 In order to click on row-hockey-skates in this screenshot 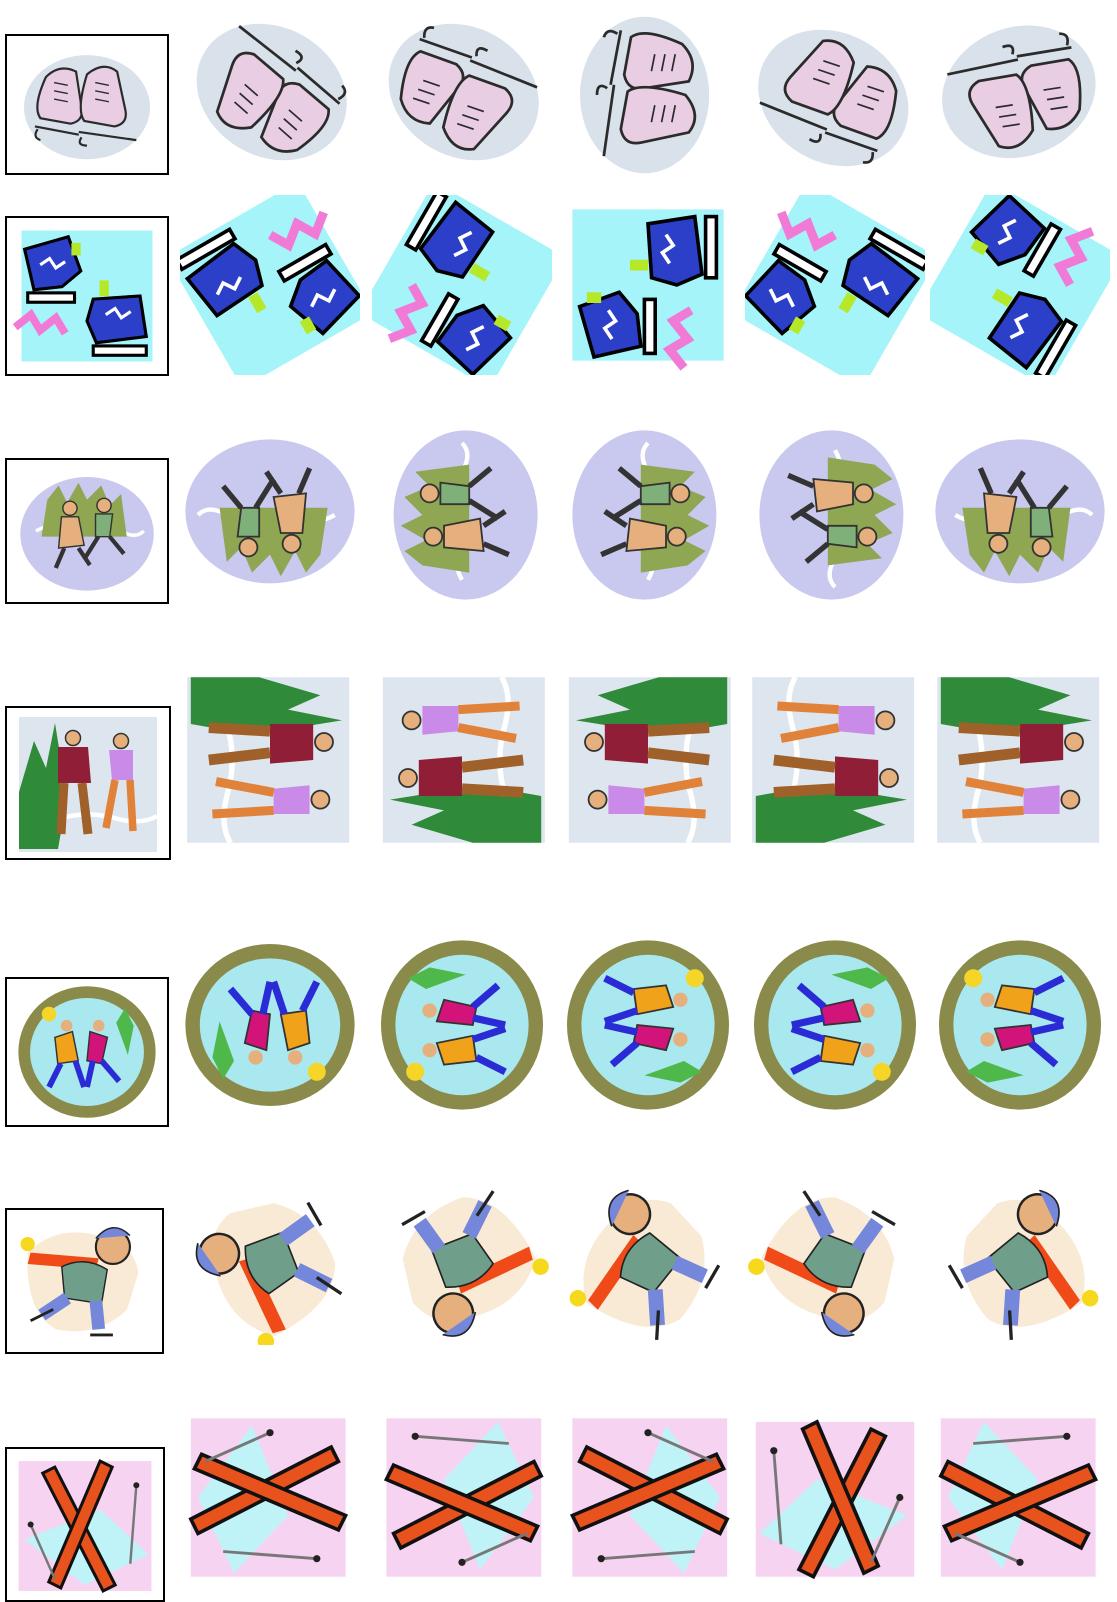, I will do `click(558, 285)`.